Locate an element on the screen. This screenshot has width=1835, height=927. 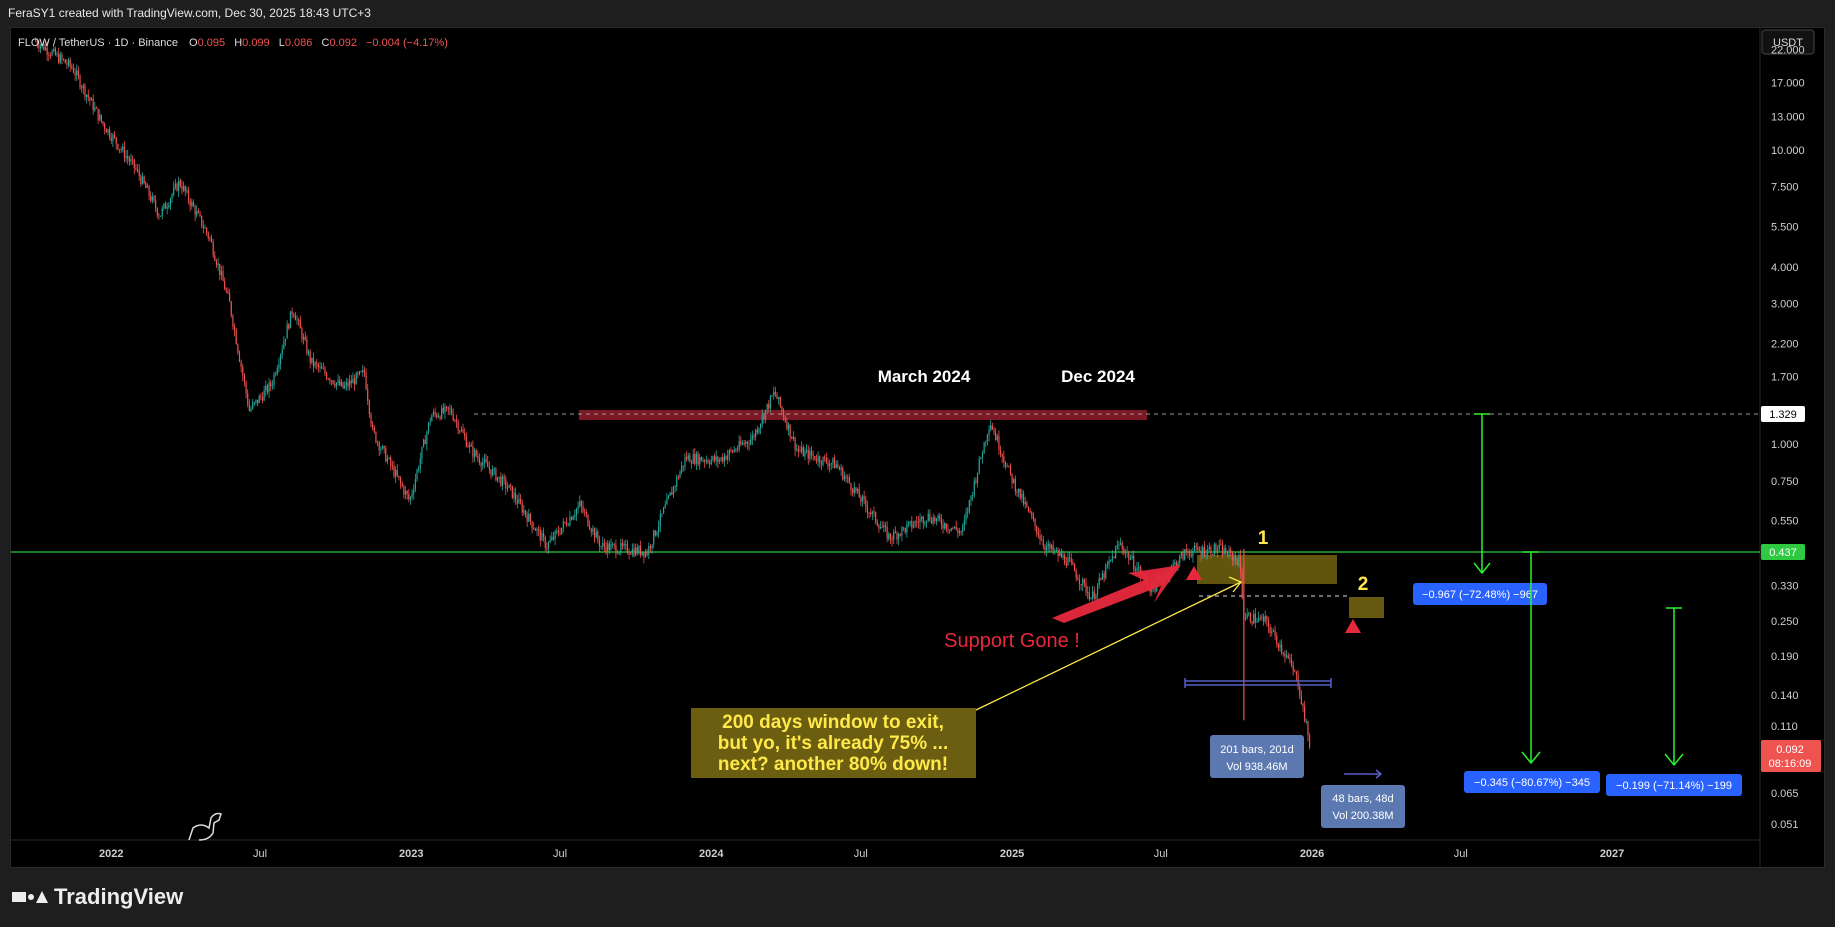
callout-connector is located at coordinates (1108, 646).